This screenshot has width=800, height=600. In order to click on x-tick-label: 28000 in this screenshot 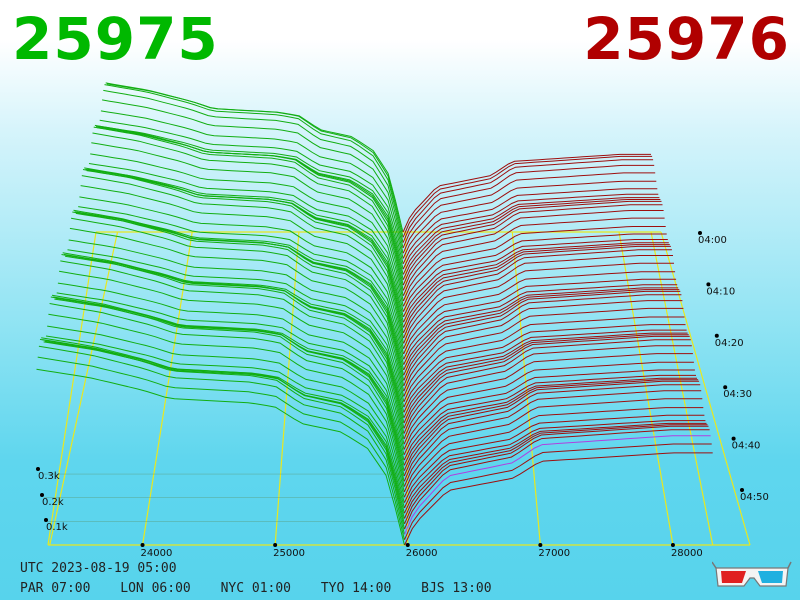, I will do `click(687, 553)`.